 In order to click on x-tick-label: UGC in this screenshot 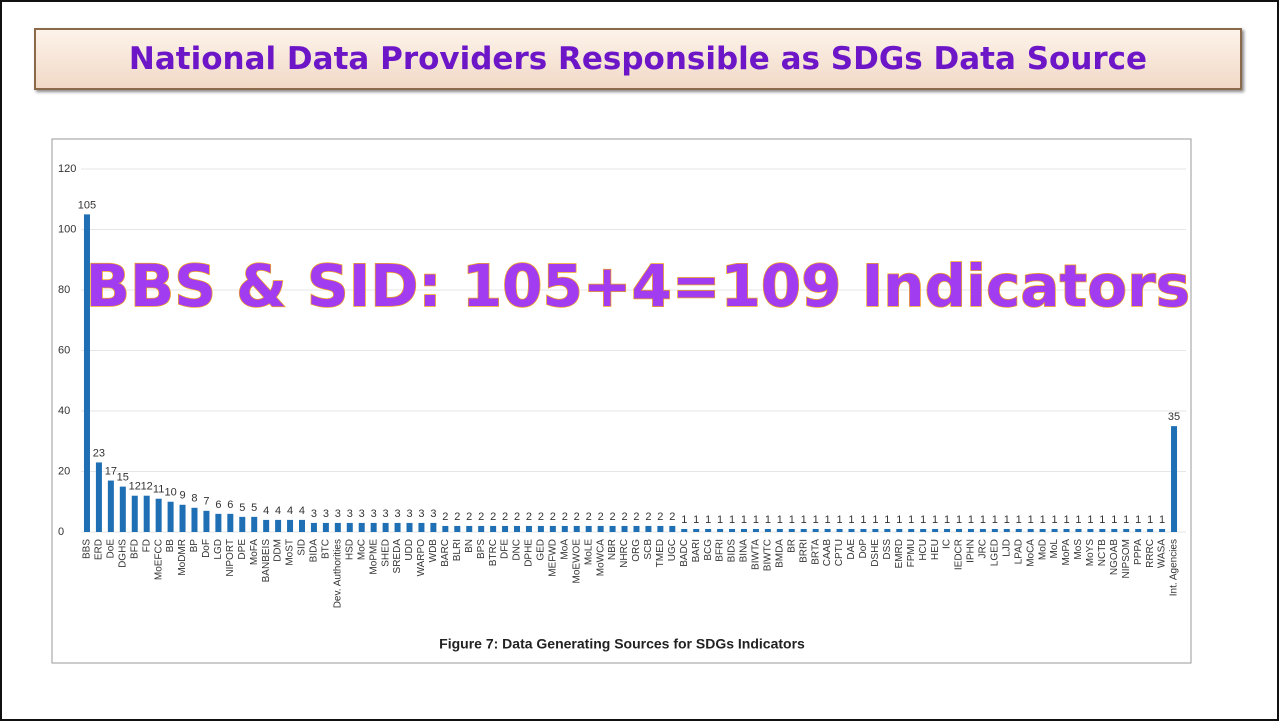, I will do `click(672, 550)`.